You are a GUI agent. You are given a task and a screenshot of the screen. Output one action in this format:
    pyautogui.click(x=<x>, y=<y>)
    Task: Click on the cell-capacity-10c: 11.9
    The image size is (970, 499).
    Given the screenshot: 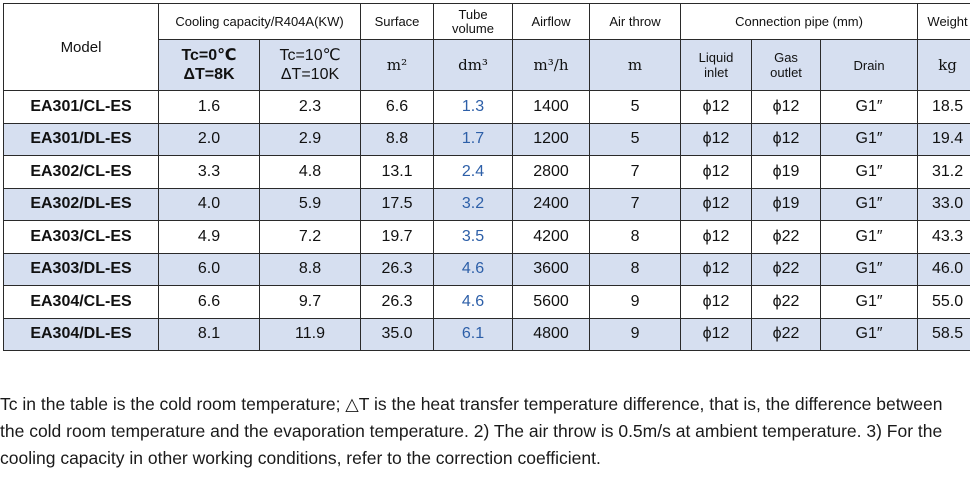 What is the action you would take?
    pyautogui.click(x=310, y=334)
    